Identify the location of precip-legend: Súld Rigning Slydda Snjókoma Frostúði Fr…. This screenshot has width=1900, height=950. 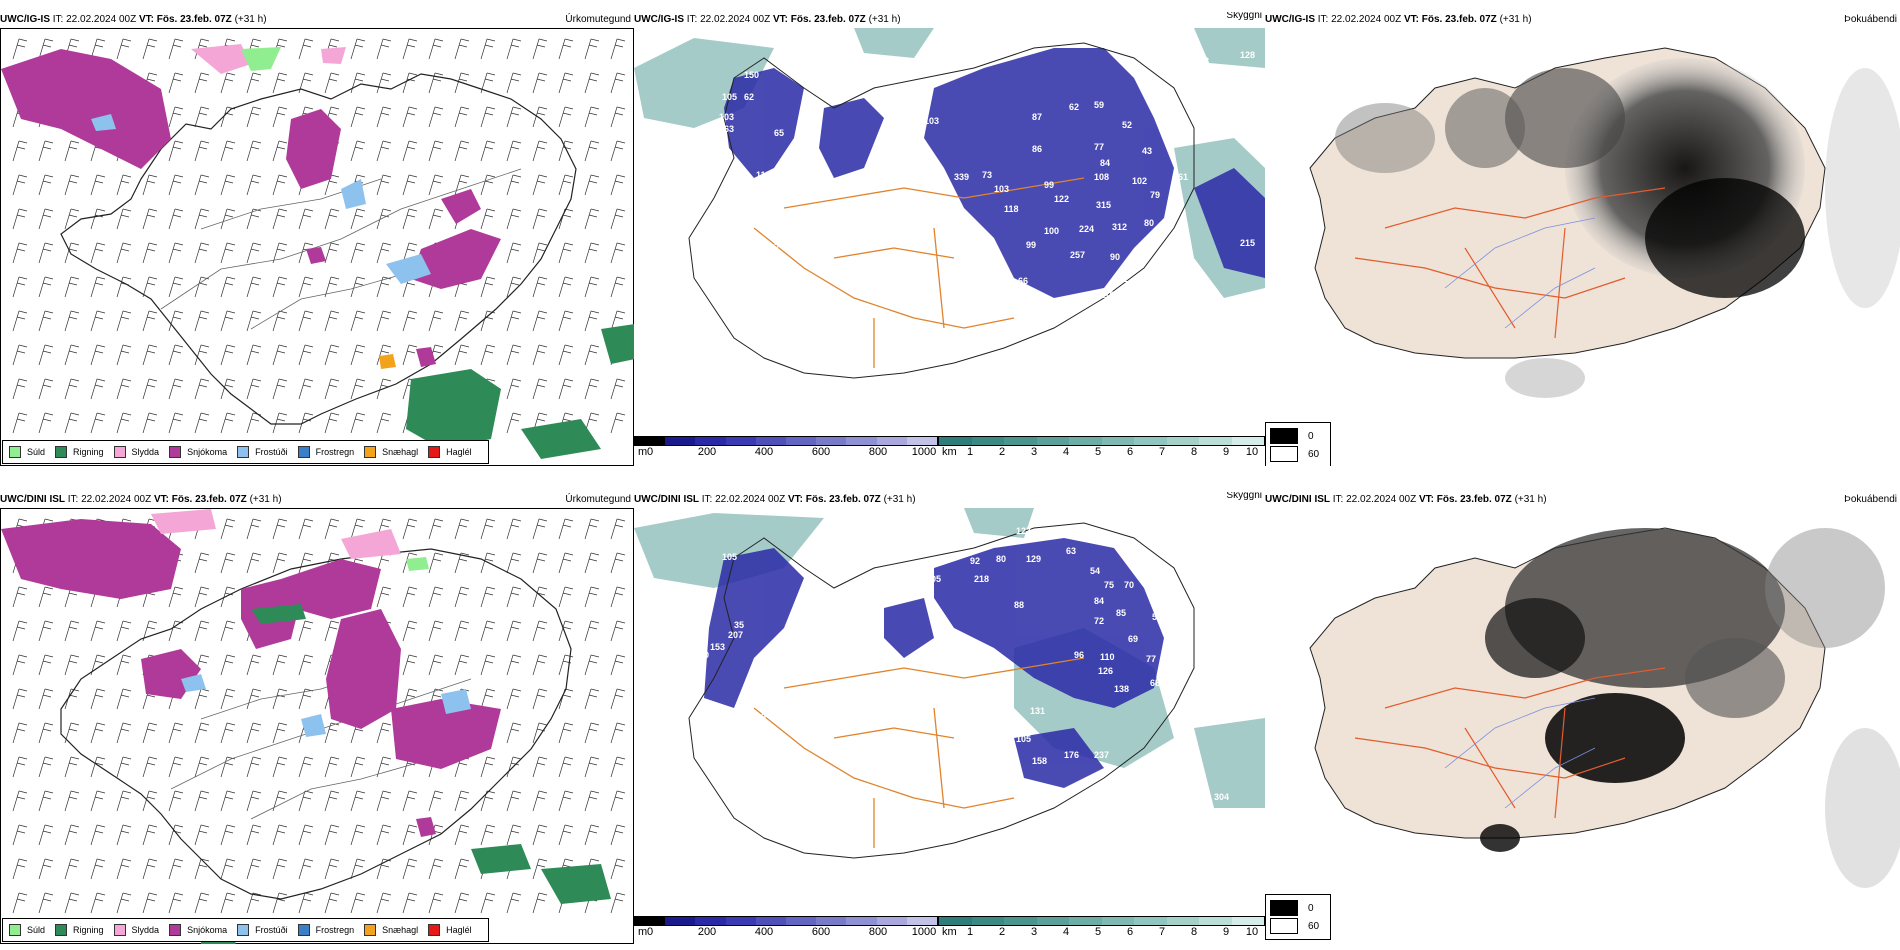
(245, 452).